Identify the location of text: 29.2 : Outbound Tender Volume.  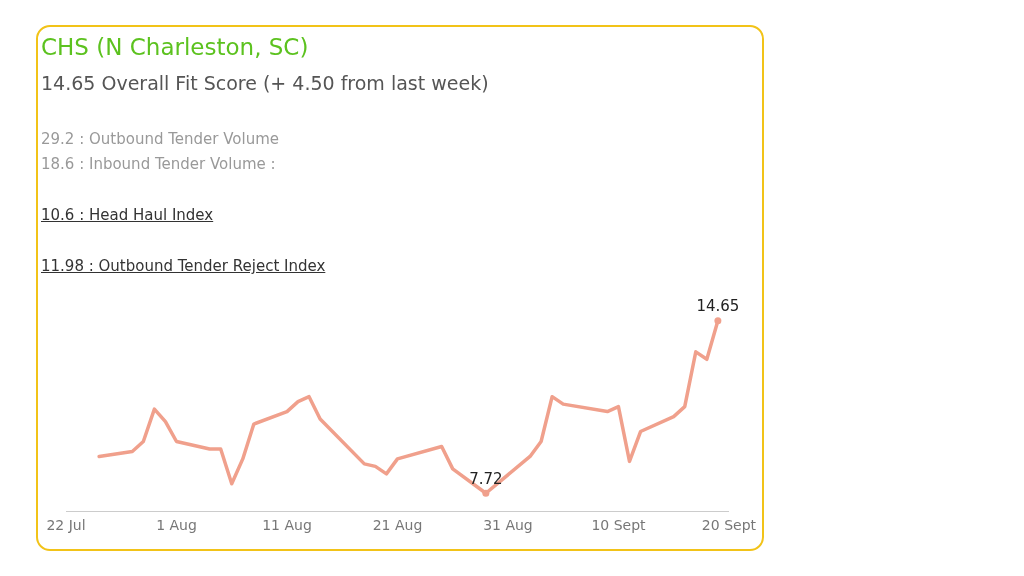
(160, 139).